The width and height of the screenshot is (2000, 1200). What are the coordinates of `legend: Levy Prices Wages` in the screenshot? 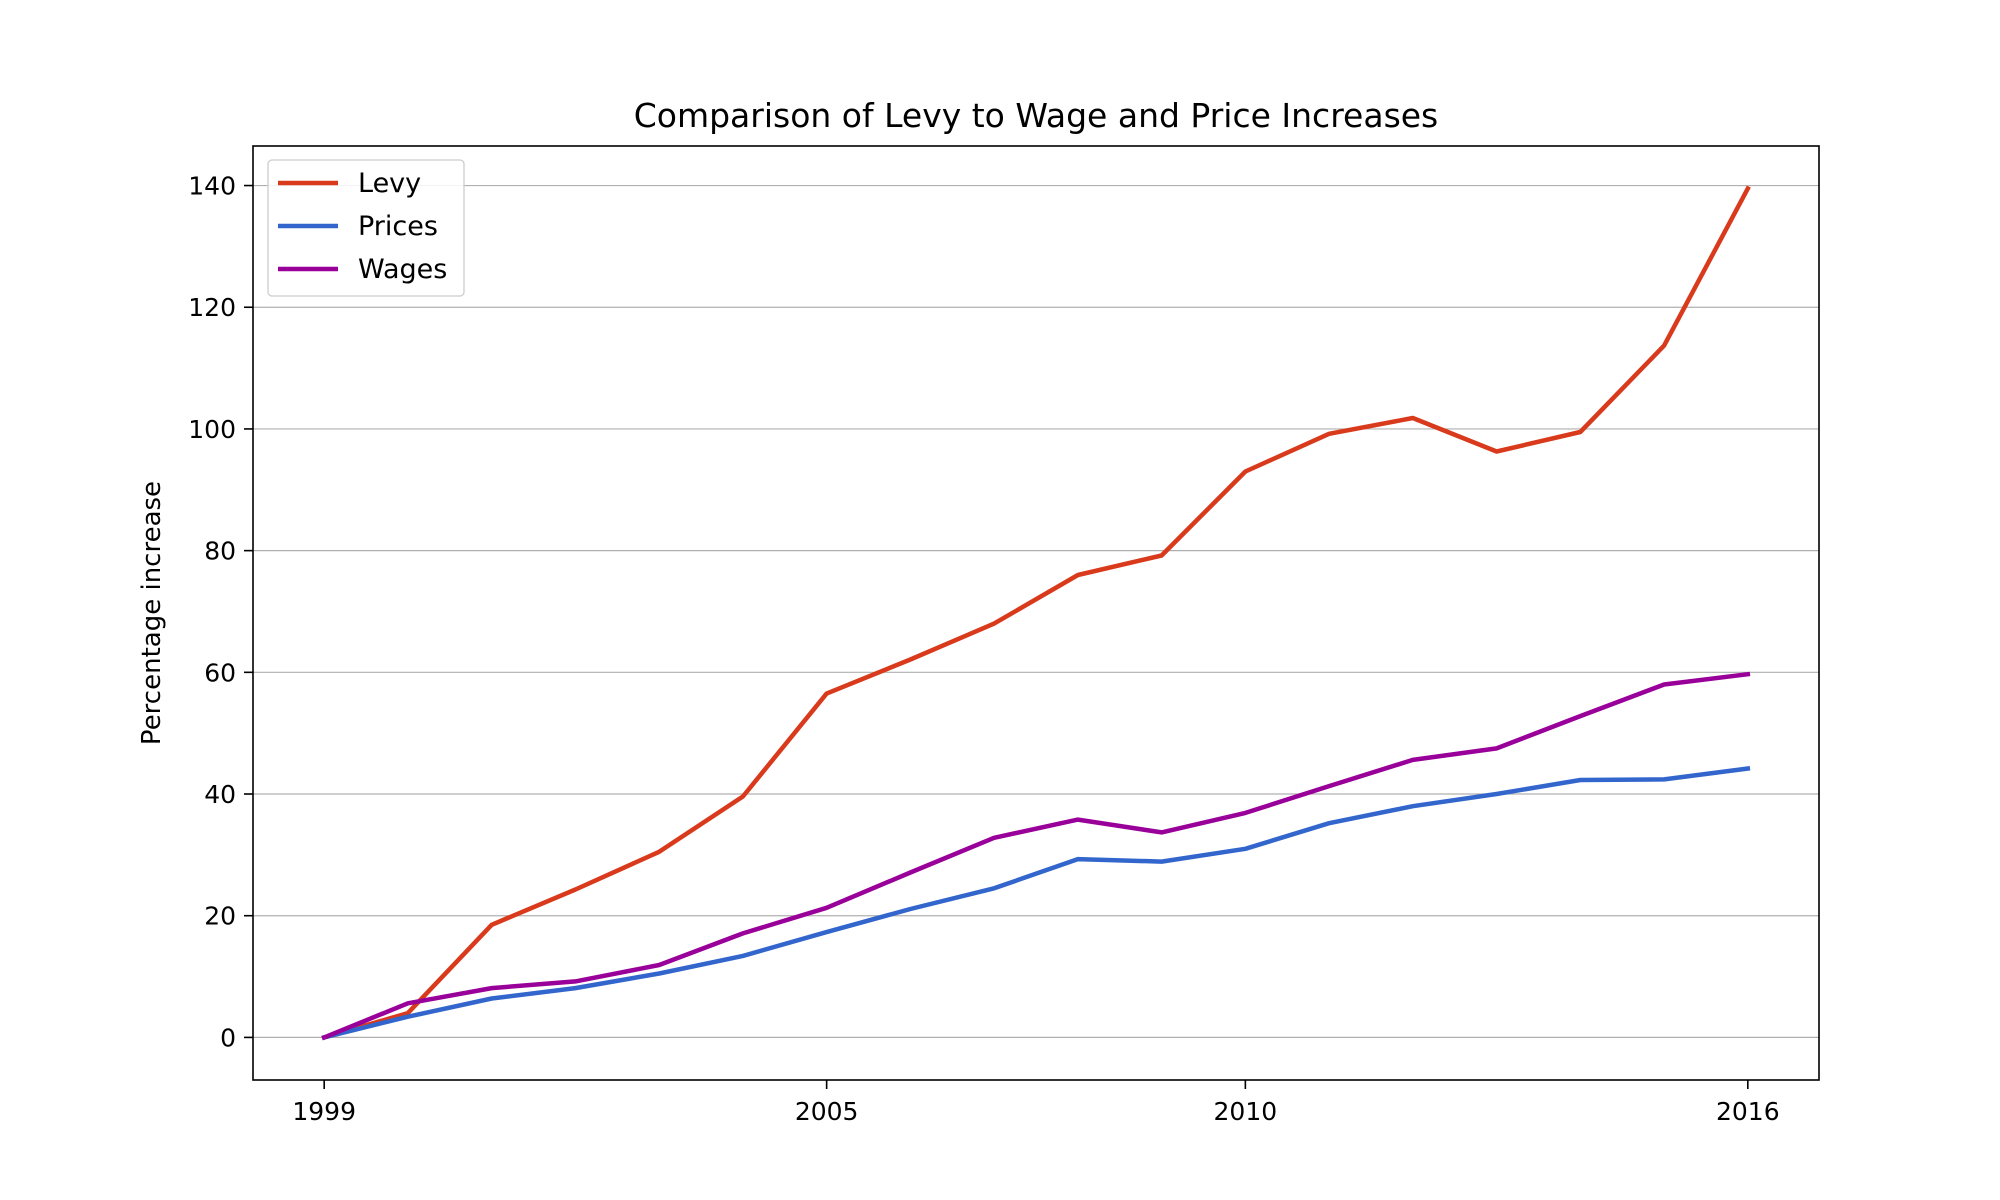 It's located at (366, 228).